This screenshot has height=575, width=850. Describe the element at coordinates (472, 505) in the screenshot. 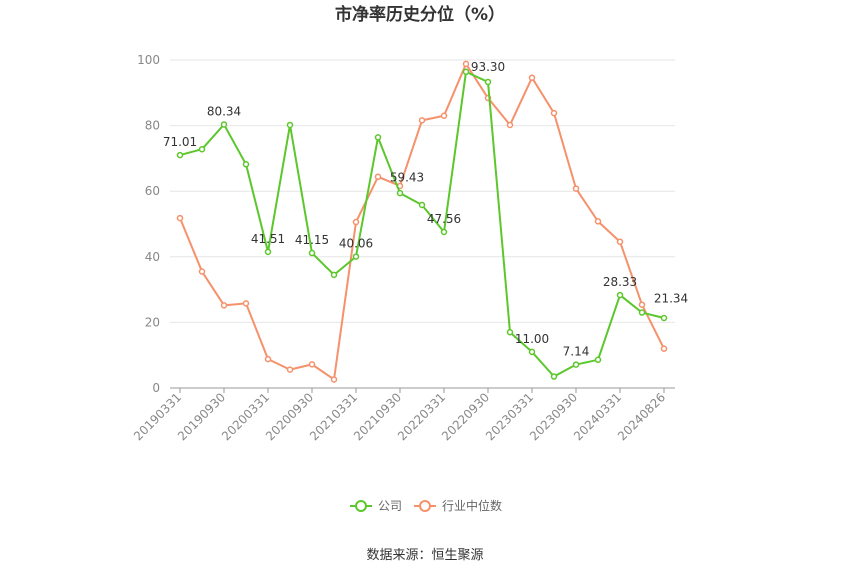

I see `legend-label: 行业中位数` at that location.